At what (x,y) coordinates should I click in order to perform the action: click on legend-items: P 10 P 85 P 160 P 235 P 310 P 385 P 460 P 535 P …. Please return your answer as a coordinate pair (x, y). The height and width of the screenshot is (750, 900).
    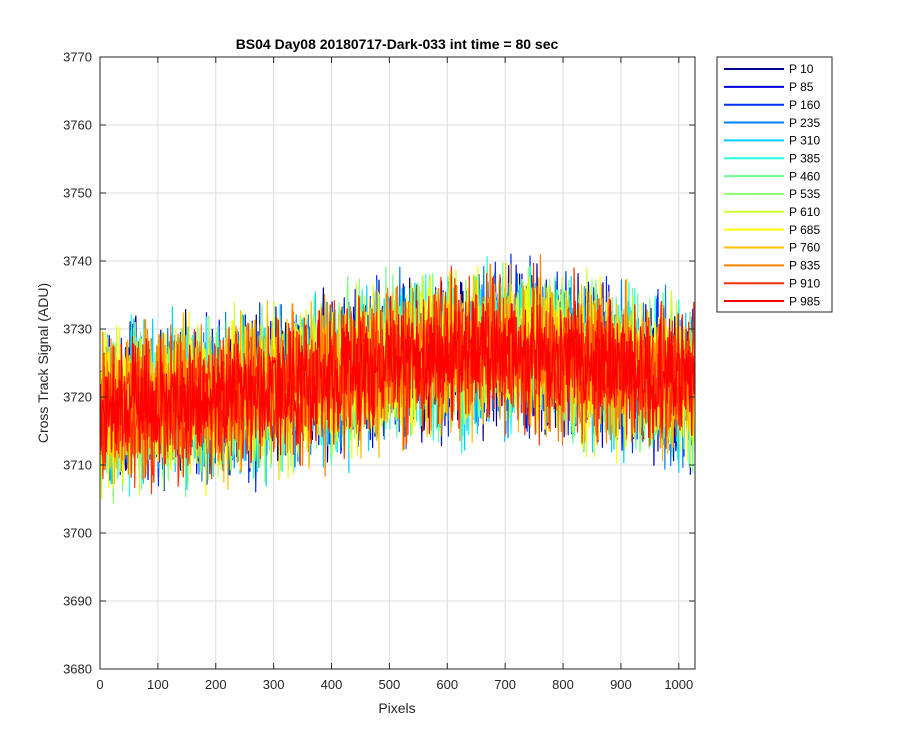
    Looking at the image, I should click on (772, 185).